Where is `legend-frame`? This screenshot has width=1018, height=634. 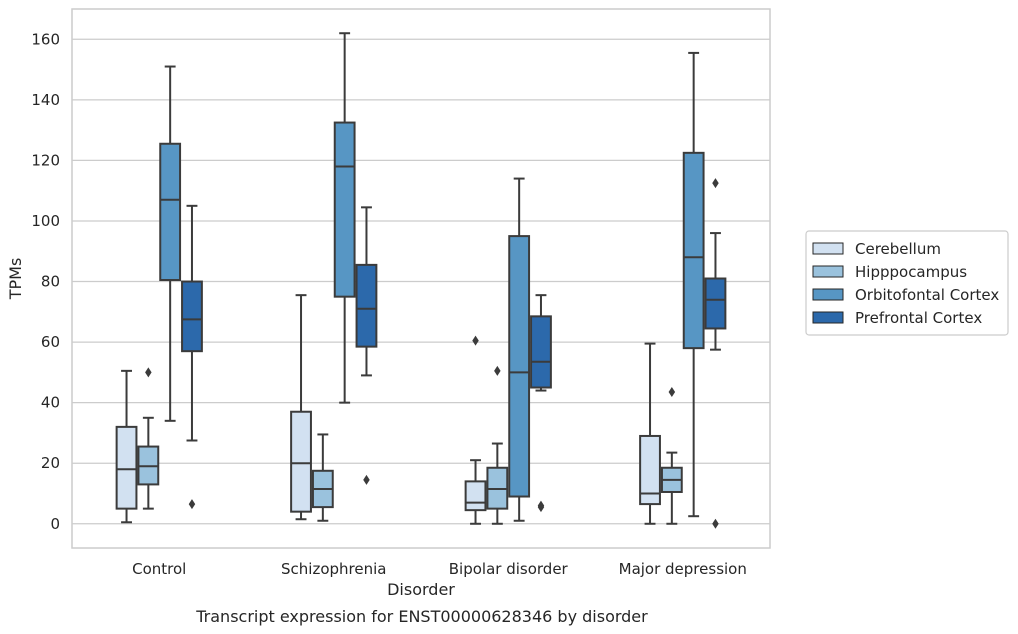 legend-frame is located at coordinates (907, 283).